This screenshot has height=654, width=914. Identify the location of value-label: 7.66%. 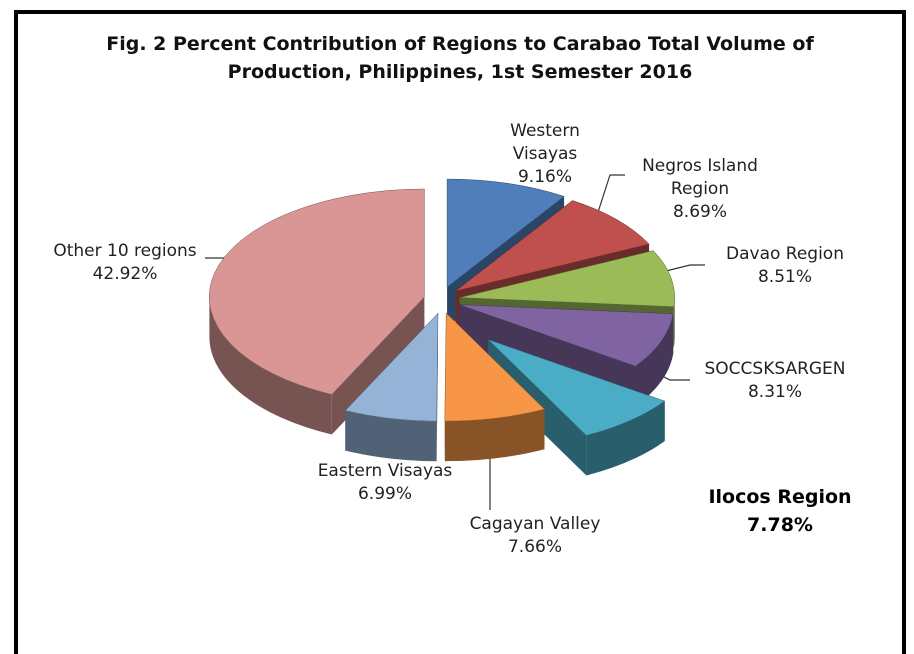
(534, 547).